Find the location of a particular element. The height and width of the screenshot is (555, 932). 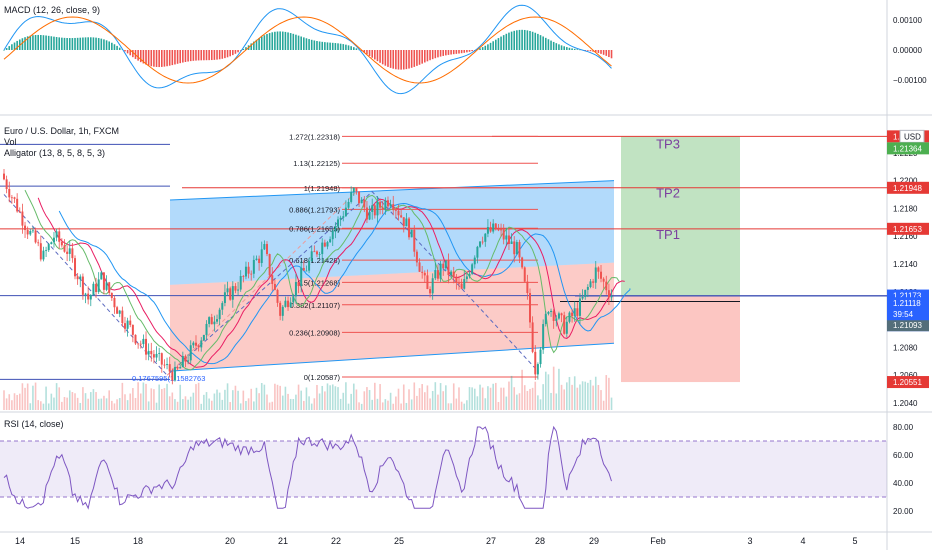

bar-countdown-text: 39:54 is located at coordinates (903, 314).